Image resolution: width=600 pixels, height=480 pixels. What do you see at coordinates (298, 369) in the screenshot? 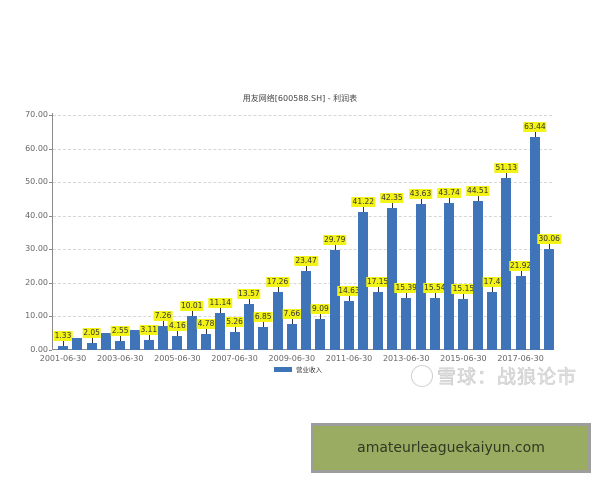
I see `legend: 营业收入` at bounding box center [298, 369].